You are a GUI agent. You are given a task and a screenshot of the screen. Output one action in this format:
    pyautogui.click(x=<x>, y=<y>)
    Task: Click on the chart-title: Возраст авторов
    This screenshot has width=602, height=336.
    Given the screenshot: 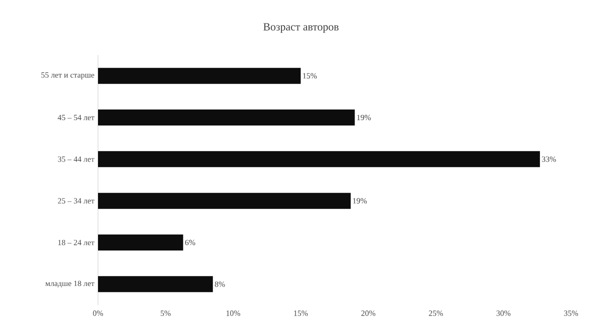 What is the action you would take?
    pyautogui.click(x=301, y=28)
    